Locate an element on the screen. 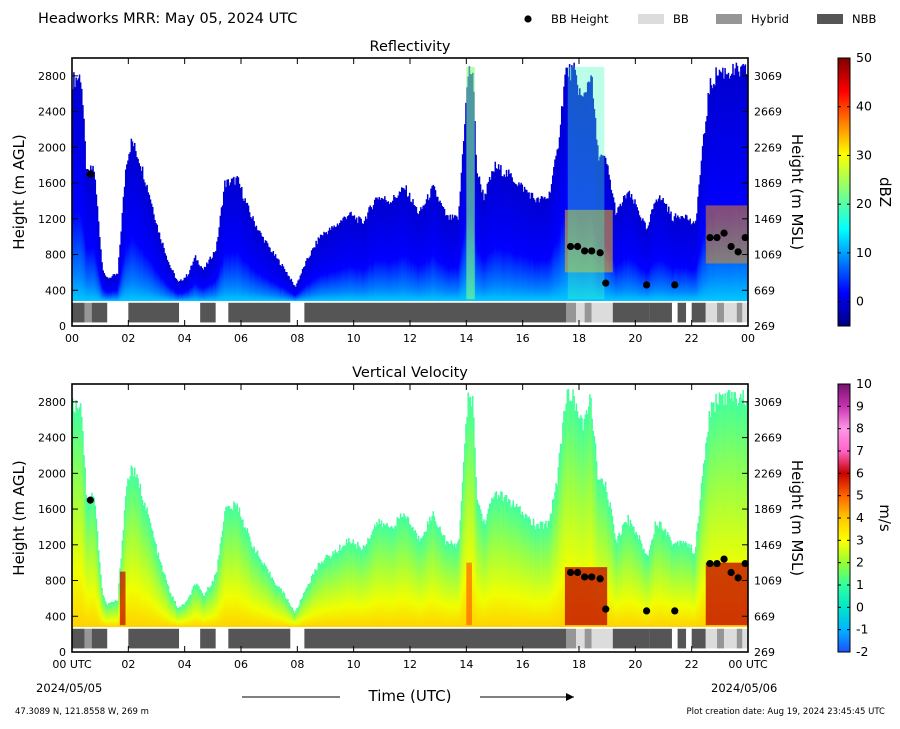 This screenshot has height=729, width=900. y-tick-label: 400 is located at coordinates (55, 290).